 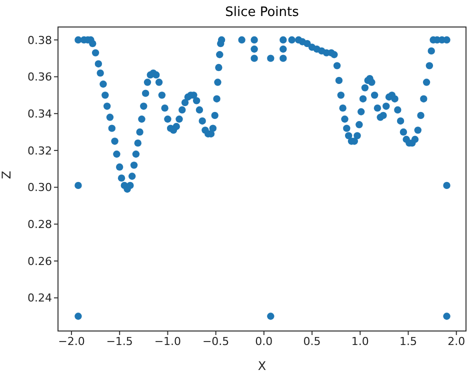 What do you see at coordinates (40, 225) in the screenshot?
I see `y-tick-label: 0.28` at bounding box center [40, 225].